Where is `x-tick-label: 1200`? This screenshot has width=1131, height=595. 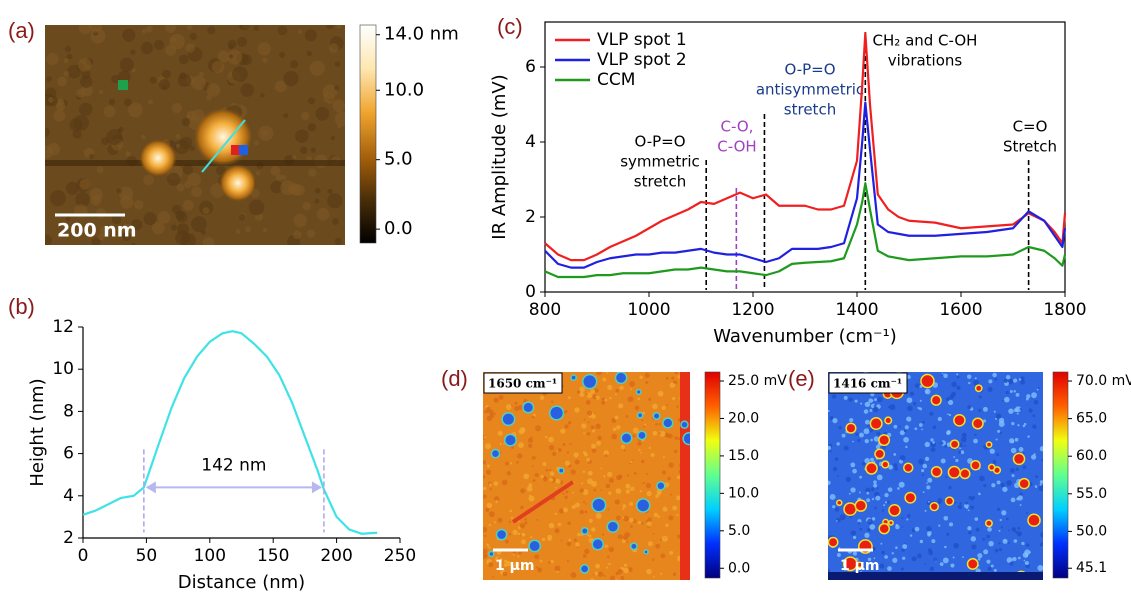 x-tick-label: 1200 is located at coordinates (752, 310).